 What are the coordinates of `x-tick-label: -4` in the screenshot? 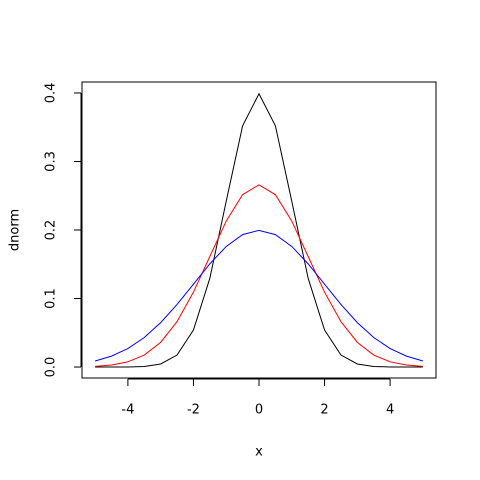 It's located at (127, 410).